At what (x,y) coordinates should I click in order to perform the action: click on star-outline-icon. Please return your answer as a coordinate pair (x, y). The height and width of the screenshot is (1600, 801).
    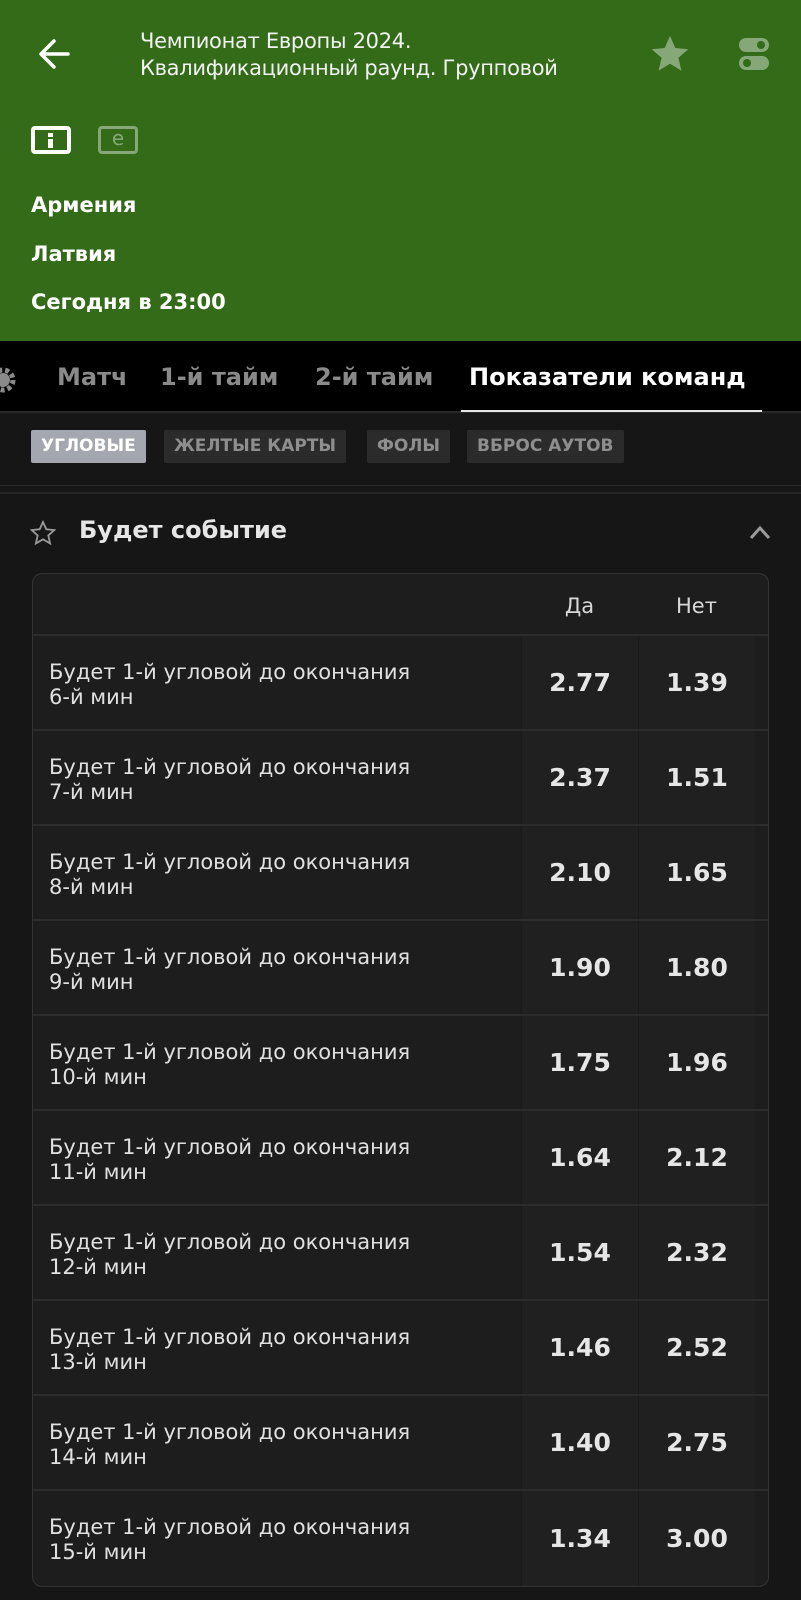
    Looking at the image, I should click on (43, 533).